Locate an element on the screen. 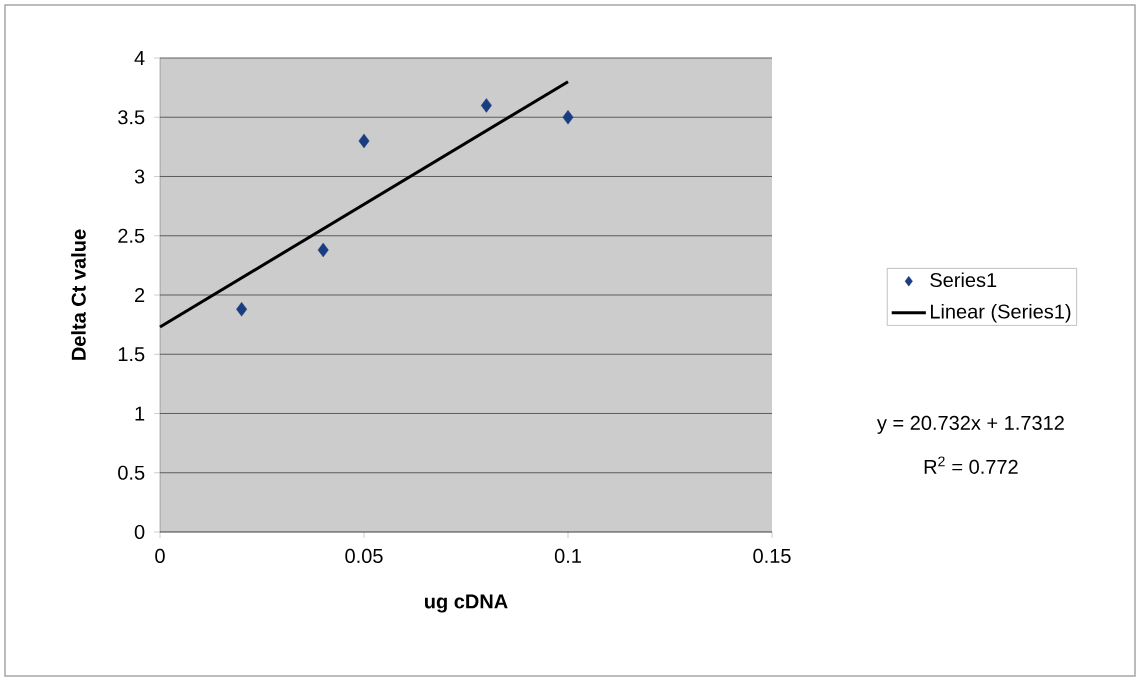  y-tick-label: 1.5 is located at coordinates (131, 354).